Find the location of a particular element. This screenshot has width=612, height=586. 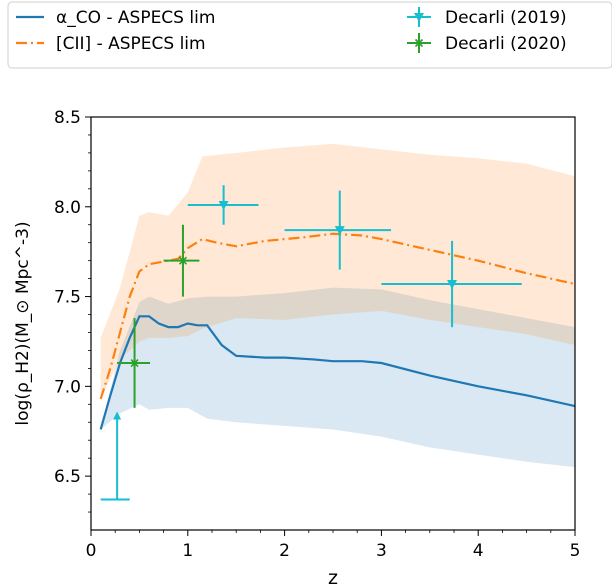

legend-item-2: [CII] - ASPECS lim is located at coordinates (111, 44).